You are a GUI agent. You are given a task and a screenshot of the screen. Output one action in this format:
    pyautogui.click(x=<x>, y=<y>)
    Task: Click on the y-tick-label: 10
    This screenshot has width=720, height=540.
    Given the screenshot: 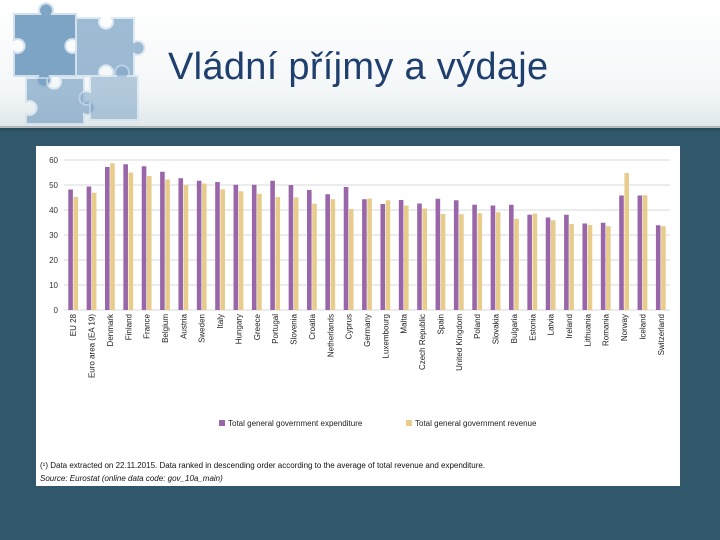 What is the action you would take?
    pyautogui.click(x=53, y=285)
    